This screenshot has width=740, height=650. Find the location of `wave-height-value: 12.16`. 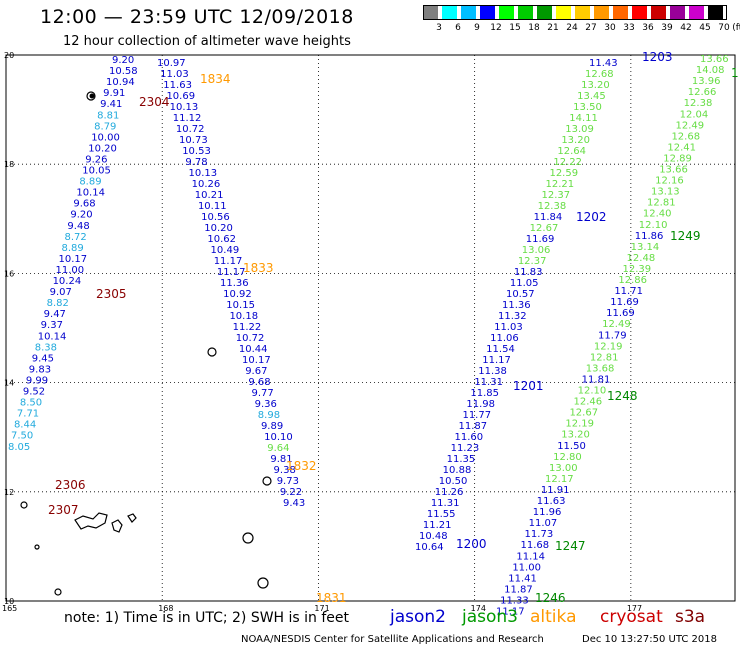

wave-height-value: 12.16 is located at coordinates (669, 181).